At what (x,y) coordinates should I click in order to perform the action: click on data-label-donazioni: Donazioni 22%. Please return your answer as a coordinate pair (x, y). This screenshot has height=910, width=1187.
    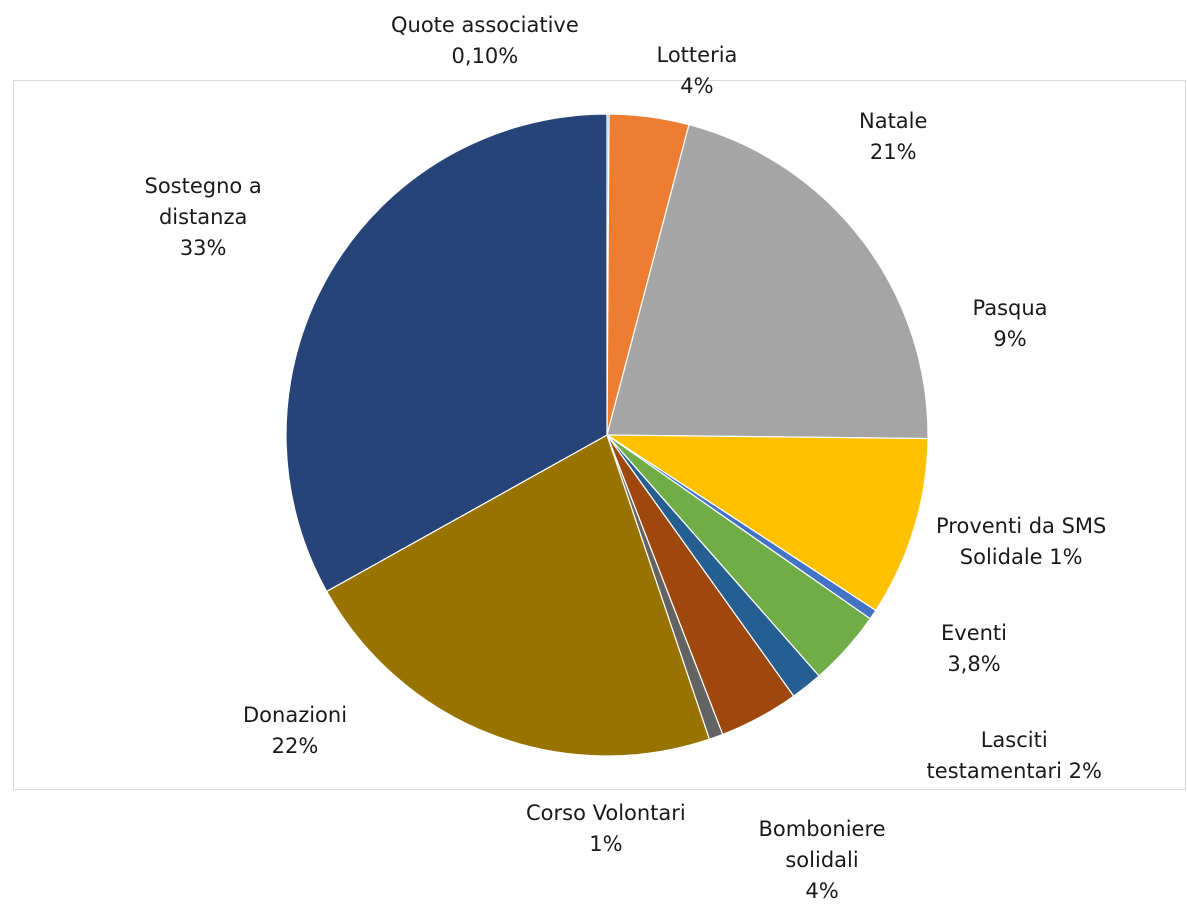
    Looking at the image, I should click on (295, 731).